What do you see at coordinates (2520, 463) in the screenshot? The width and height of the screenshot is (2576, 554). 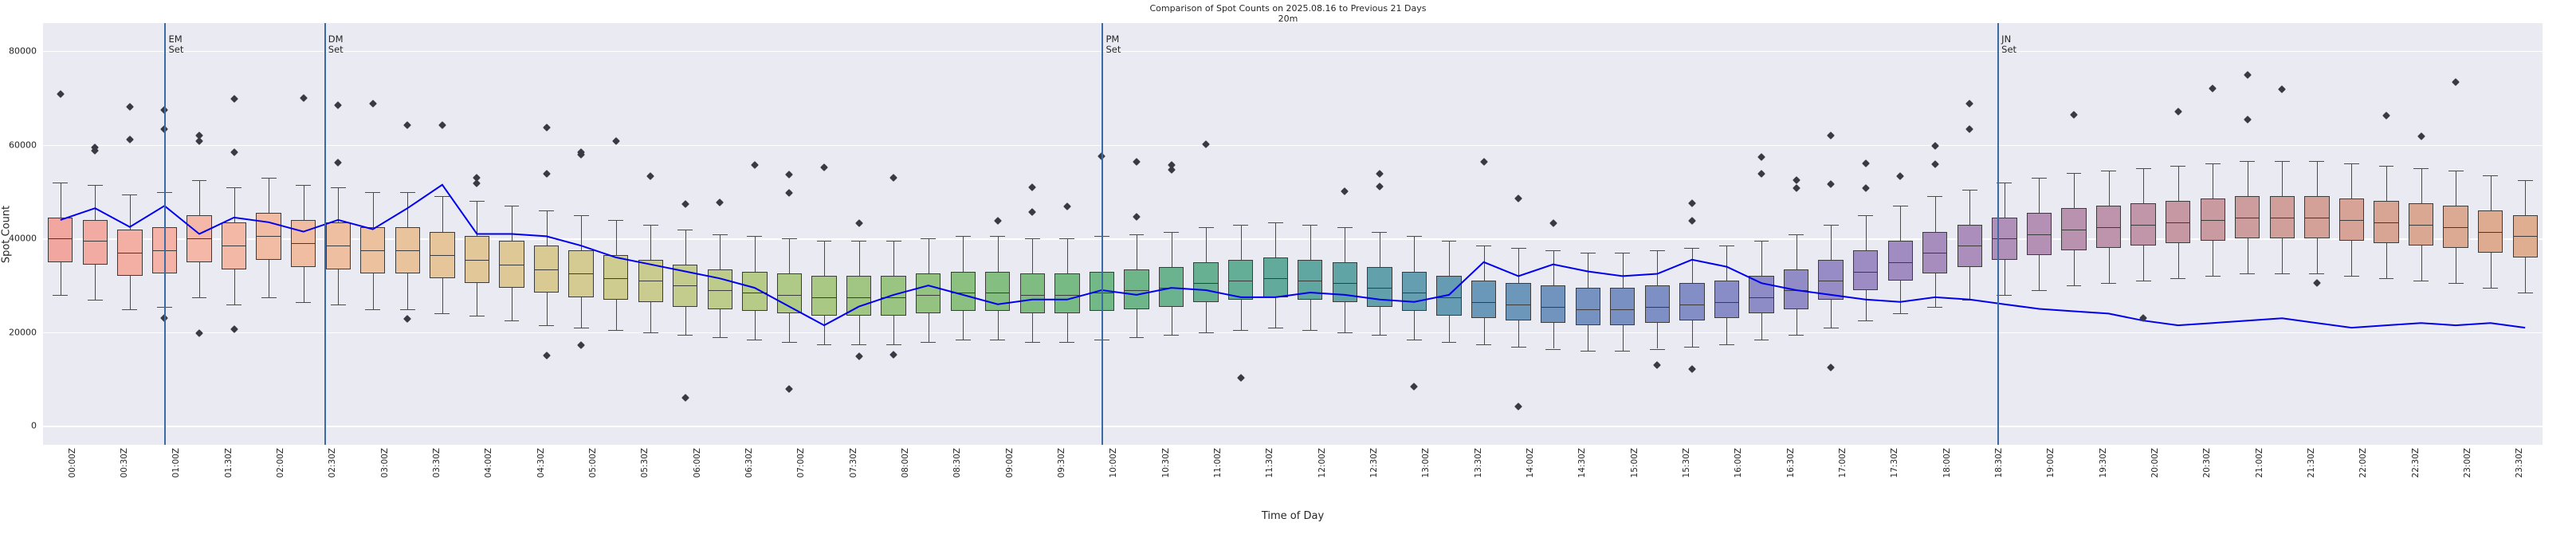 I see `x-tick-label: 23:30Z` at bounding box center [2520, 463].